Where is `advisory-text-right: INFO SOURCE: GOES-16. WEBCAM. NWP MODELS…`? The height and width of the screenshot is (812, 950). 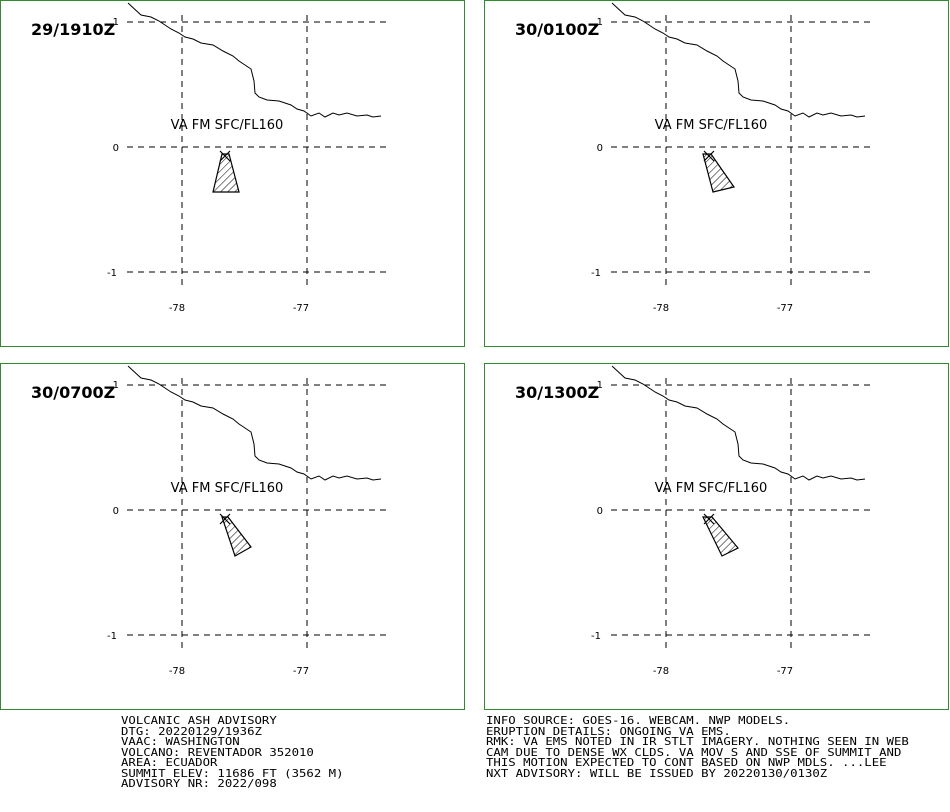 advisory-text-right: INFO SOURCE: GOES-16. WEBCAM. NWP MODELS… is located at coordinates (697, 747).